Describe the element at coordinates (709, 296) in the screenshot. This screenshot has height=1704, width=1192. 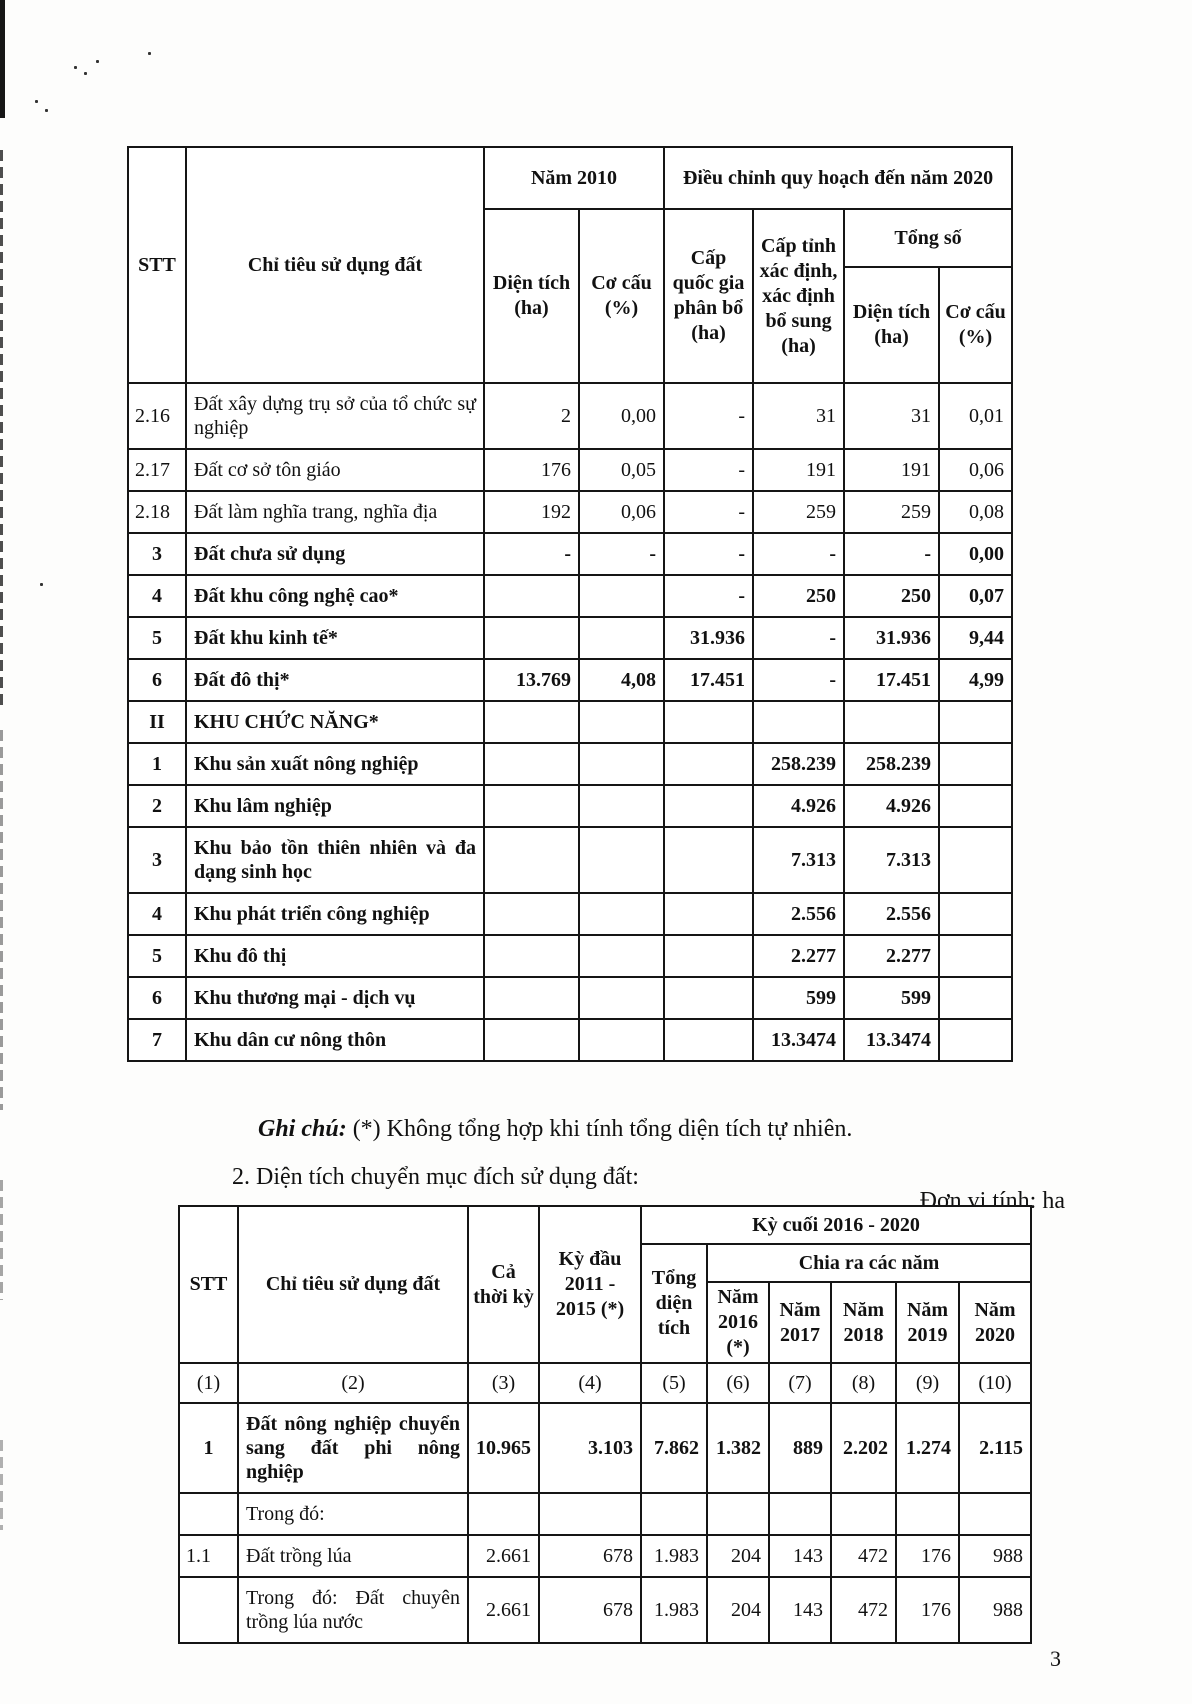
I see `header-national-allocation: Cấp quốc gia phân bổ (ha)` at that location.